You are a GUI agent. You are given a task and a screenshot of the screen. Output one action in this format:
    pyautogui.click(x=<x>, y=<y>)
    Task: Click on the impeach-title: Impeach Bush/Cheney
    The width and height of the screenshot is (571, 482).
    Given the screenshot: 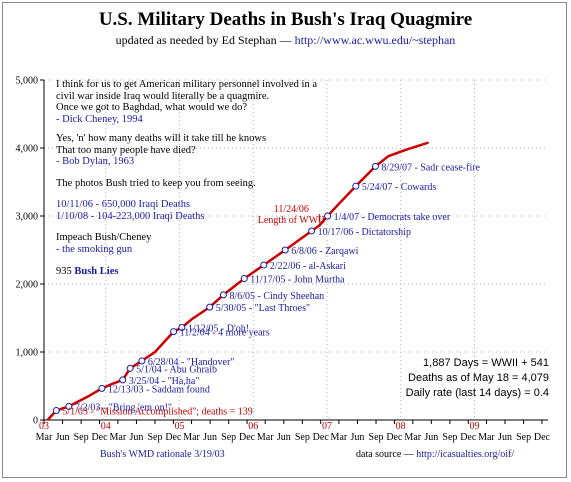 What is the action you would take?
    pyautogui.click(x=104, y=237)
    